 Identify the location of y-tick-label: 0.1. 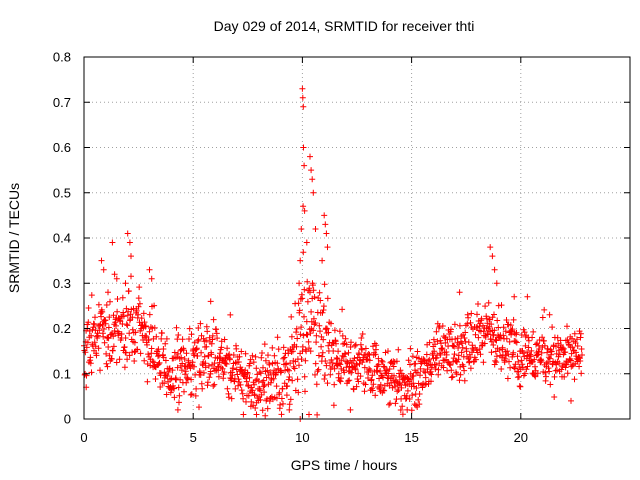
(62, 373).